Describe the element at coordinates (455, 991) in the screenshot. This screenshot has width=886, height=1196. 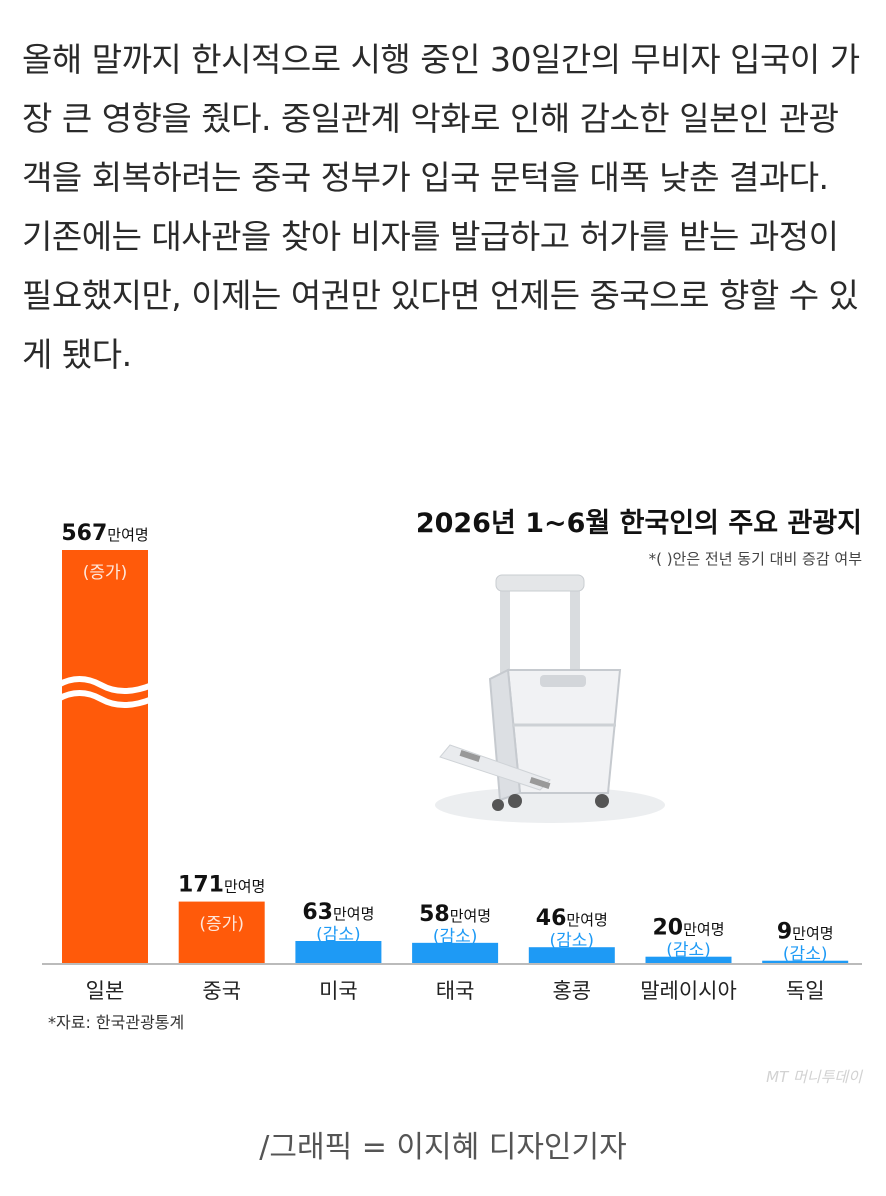
I see `category-label: 태국` at that location.